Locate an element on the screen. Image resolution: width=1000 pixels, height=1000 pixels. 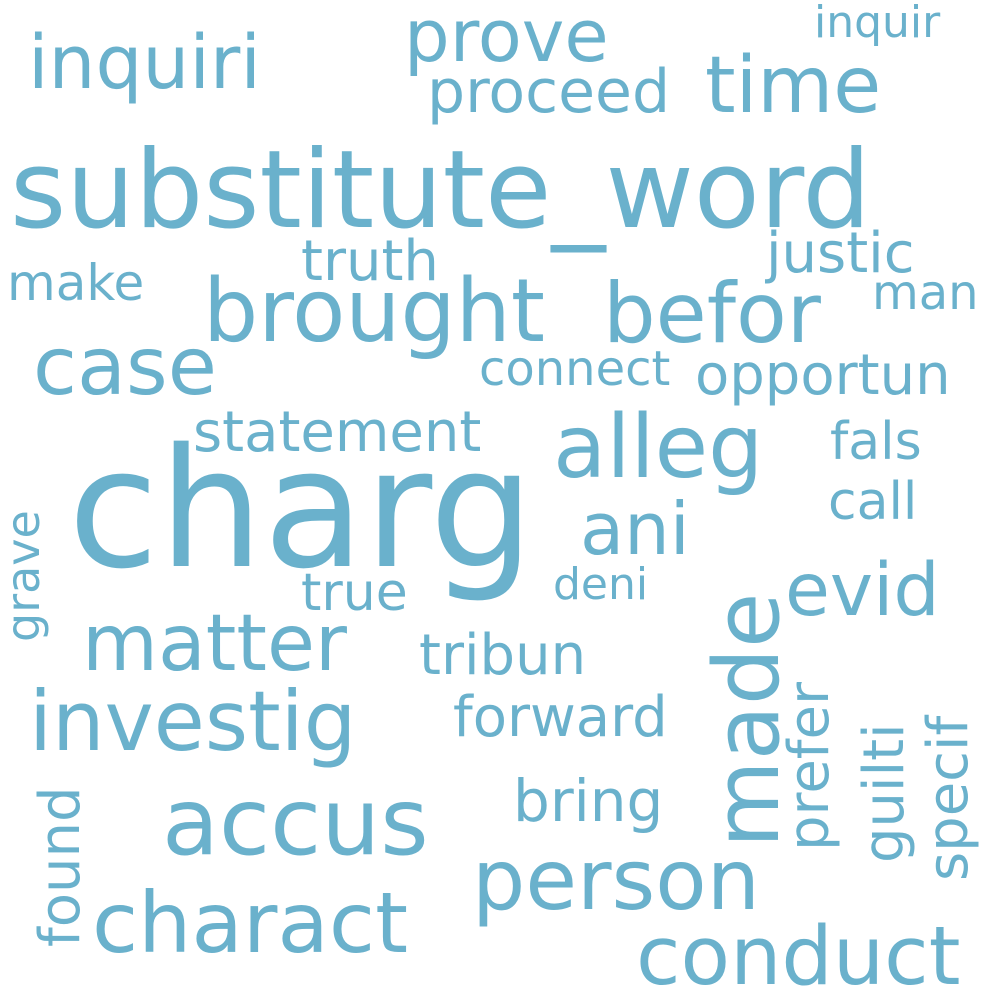
word-investig: investig is located at coordinates (193, 721).